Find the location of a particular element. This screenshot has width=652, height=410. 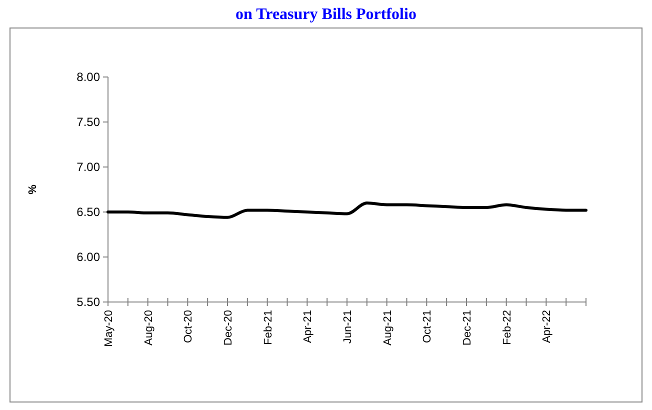

y-tick-label: 7.50 is located at coordinates (88, 122).